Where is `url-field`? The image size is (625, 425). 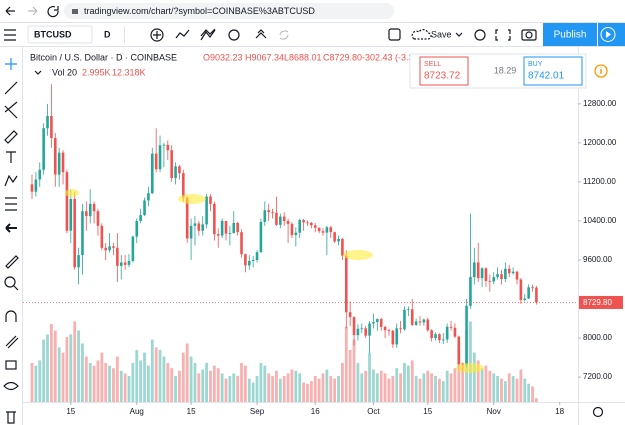 url-field is located at coordinates (229, 11).